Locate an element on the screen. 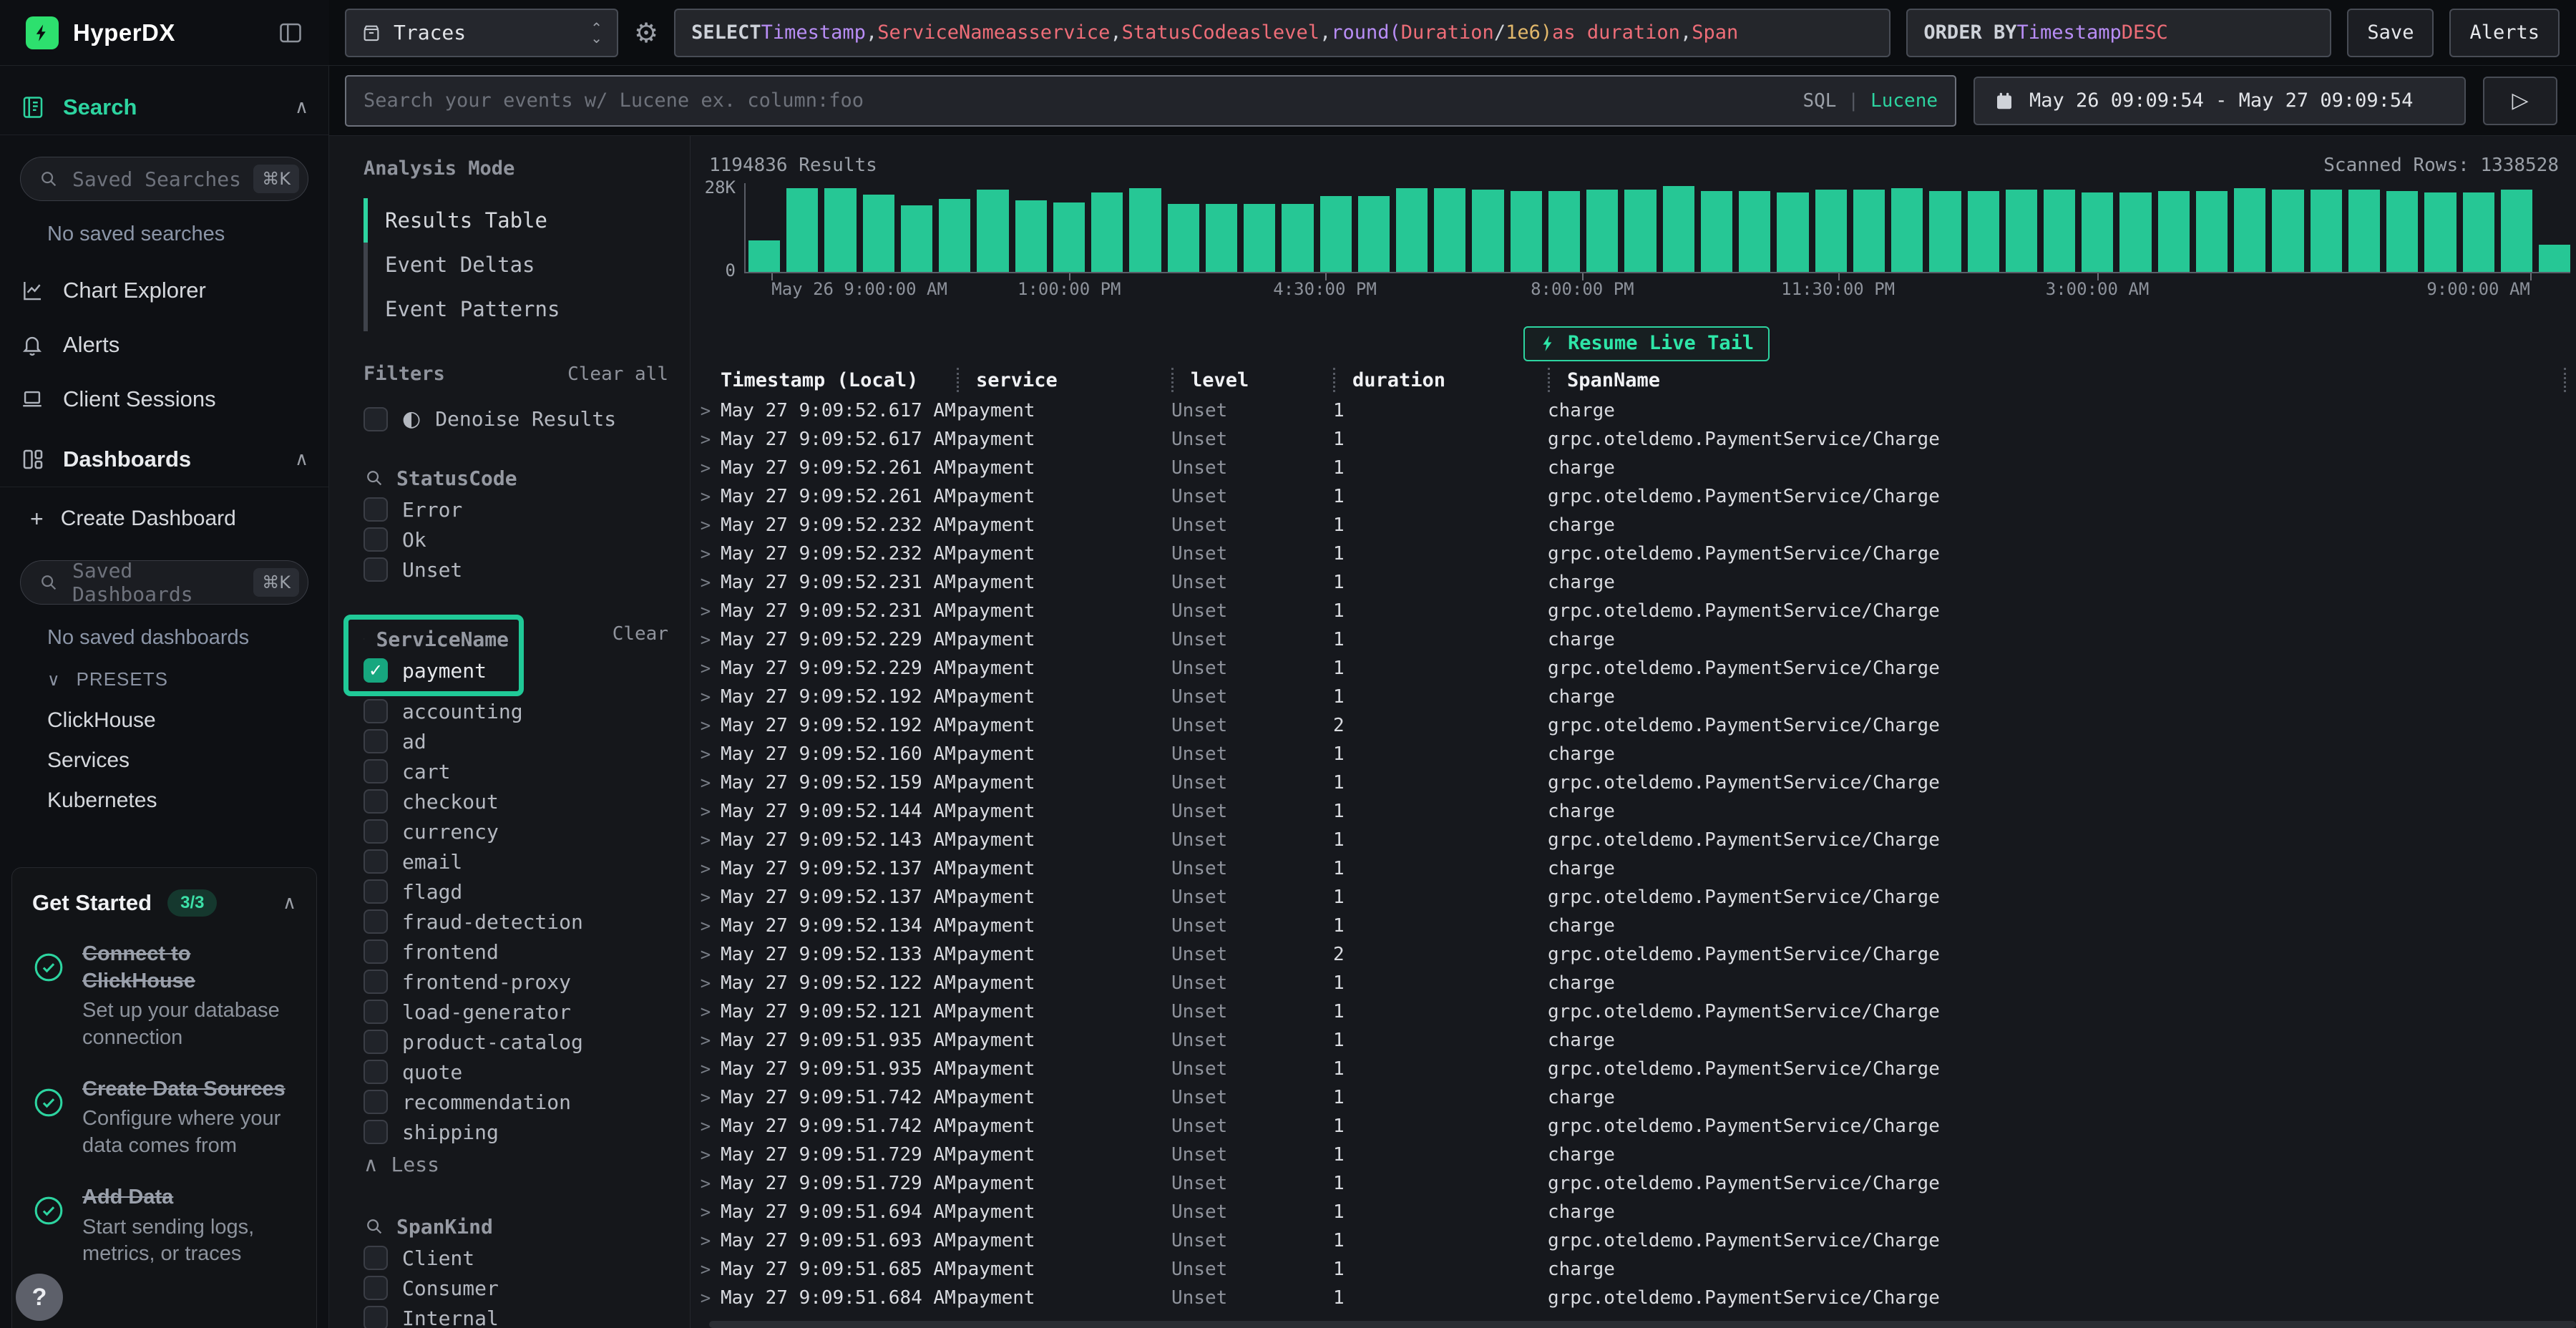 The image size is (2576, 1328). saved-dashboards-input: Saved Dashboards ⌘K is located at coordinates (164, 583).